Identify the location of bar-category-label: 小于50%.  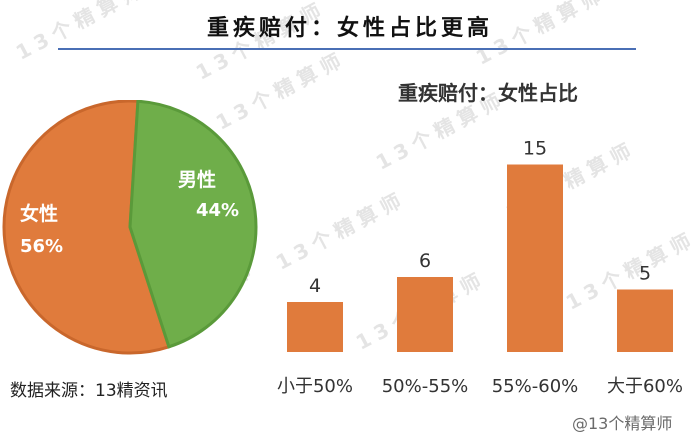
(315, 386).